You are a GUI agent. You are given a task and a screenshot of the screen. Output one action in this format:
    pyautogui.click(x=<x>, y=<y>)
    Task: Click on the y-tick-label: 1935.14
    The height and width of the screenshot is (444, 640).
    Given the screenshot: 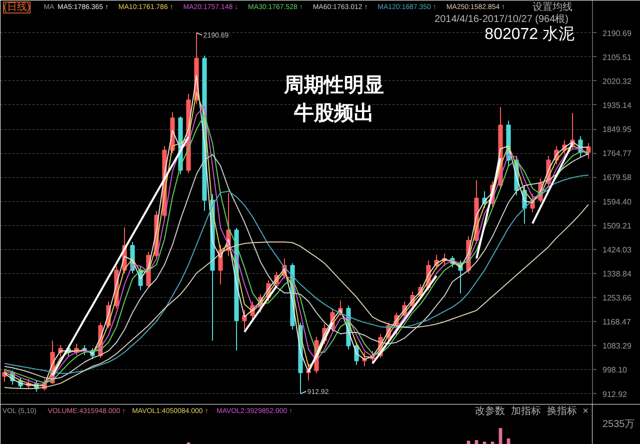 What is the action you would take?
    pyautogui.click(x=617, y=105)
    